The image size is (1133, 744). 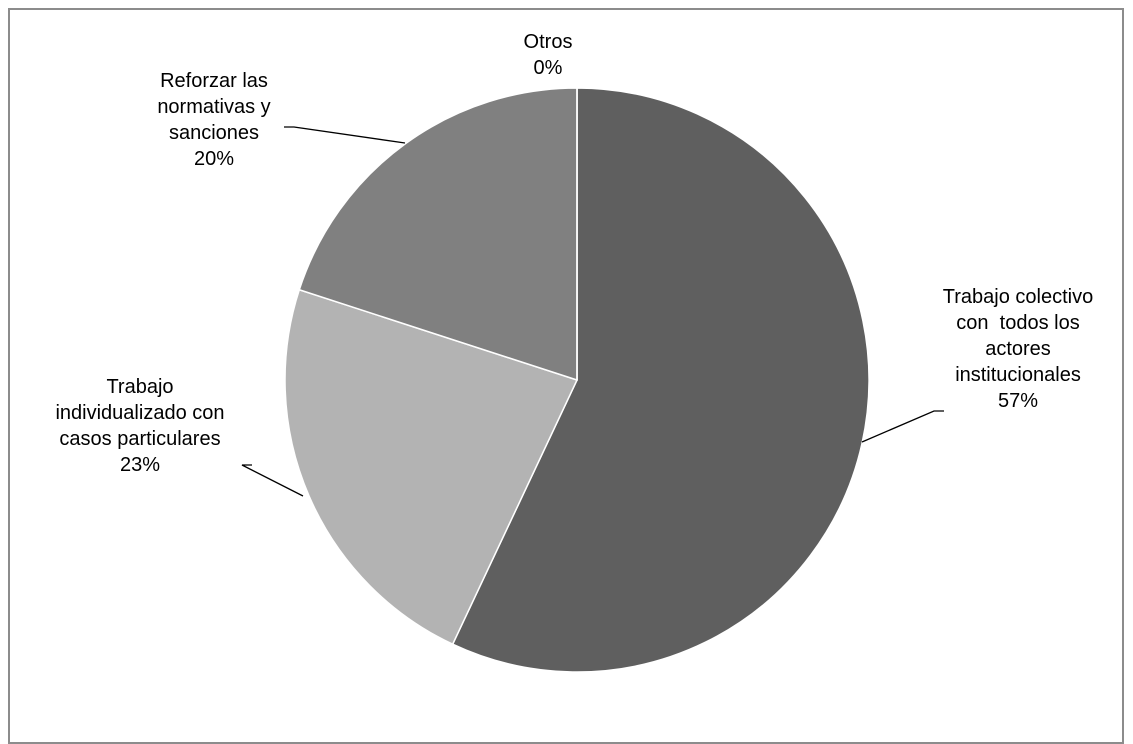 I want to click on slice-label-line: con todos los, so click(x=1017, y=323).